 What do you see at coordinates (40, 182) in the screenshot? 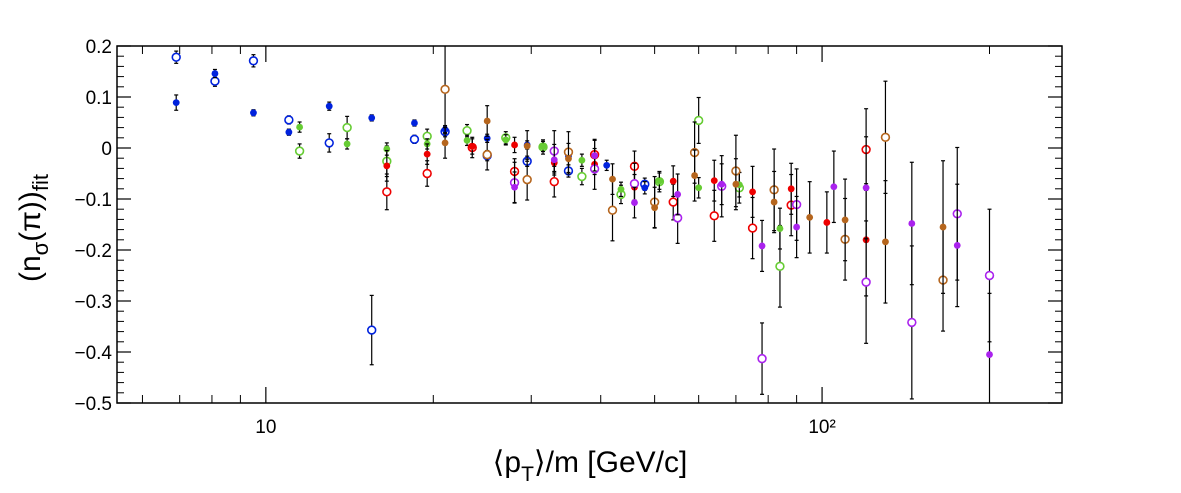
I see `y-title-fit: fit` at bounding box center [40, 182].